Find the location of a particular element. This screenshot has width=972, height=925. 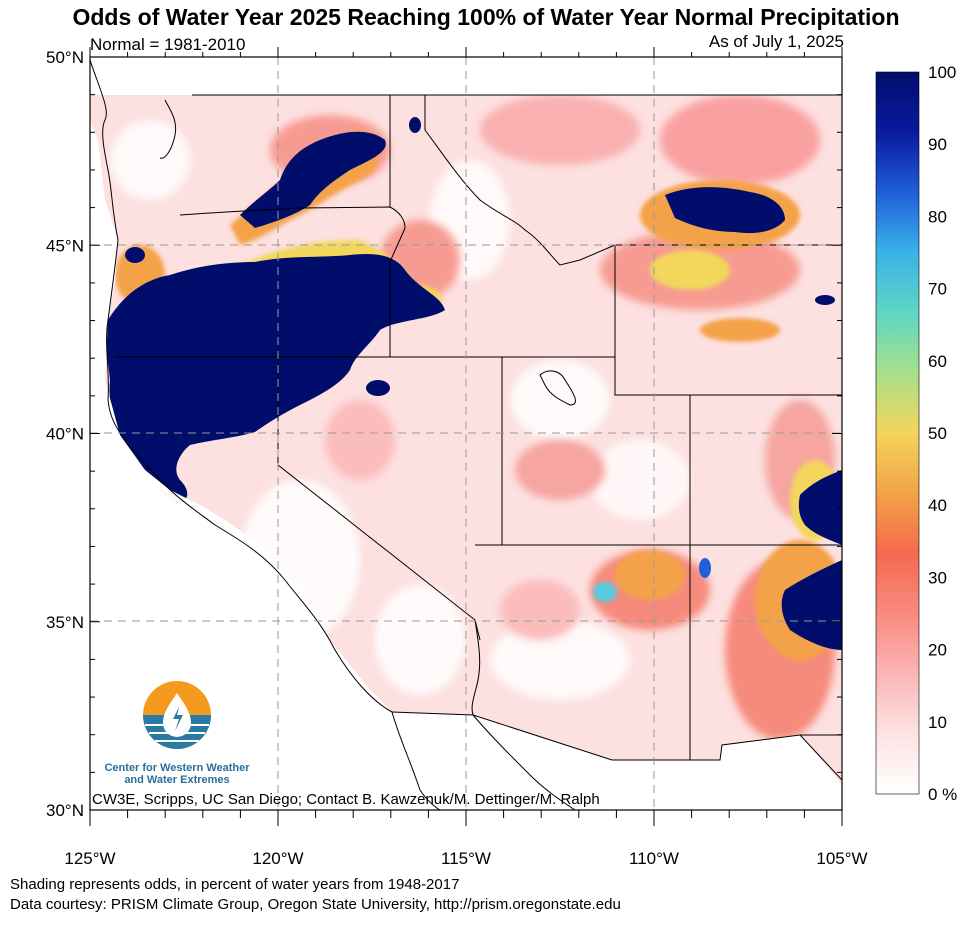

latitude-label: 30°N is located at coordinates (65, 810).